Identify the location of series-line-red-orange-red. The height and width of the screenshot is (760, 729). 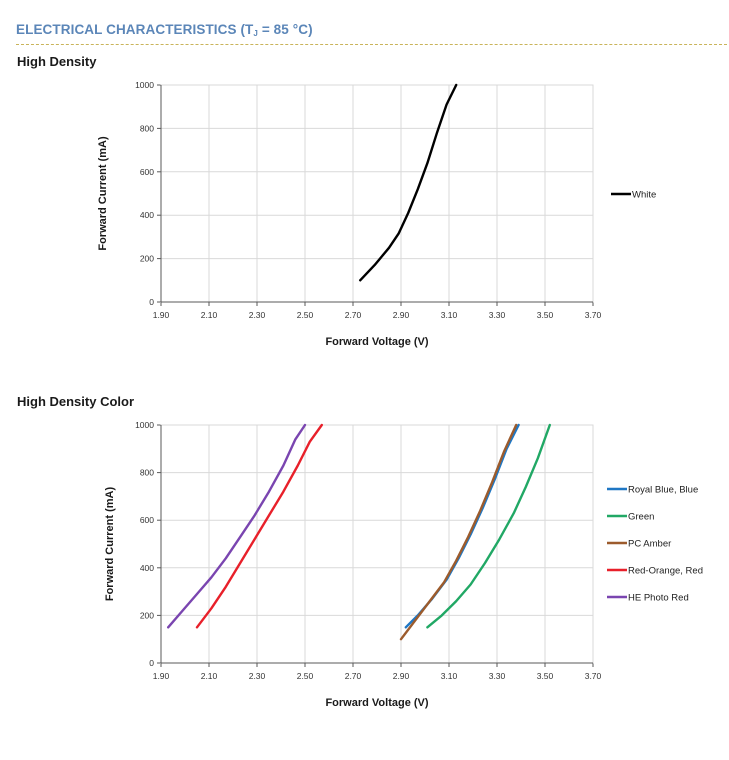
(259, 526).